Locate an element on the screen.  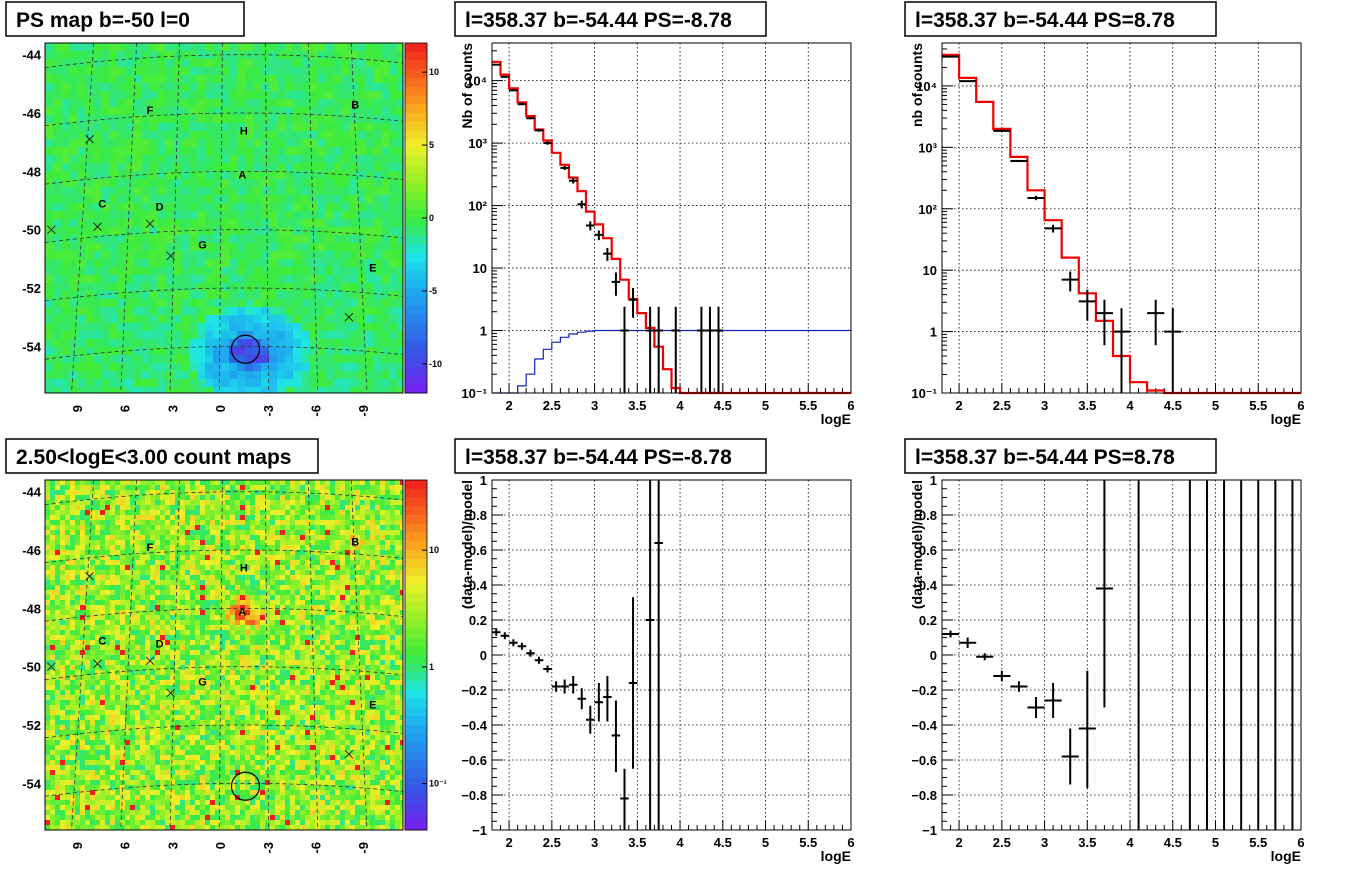
target-circle-marker is located at coordinates (245, 349).